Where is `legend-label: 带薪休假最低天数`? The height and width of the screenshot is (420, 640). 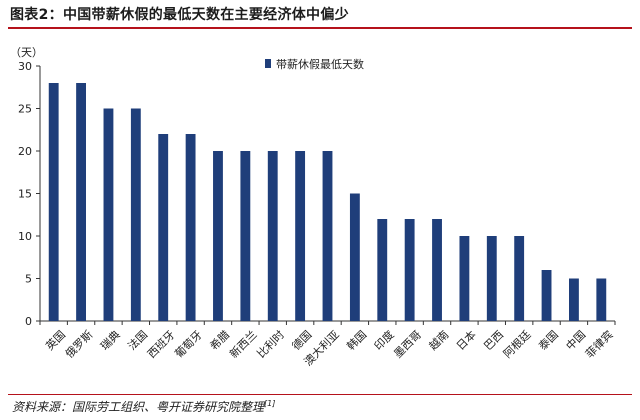 legend-label: 带薪休假最低天数 is located at coordinates (320, 64).